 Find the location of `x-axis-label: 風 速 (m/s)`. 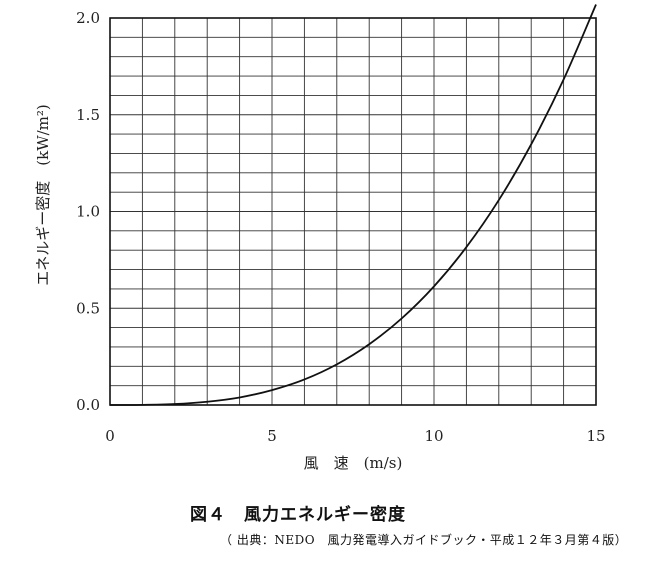

x-axis-label: 風 速 (m/s) is located at coordinates (353, 463).